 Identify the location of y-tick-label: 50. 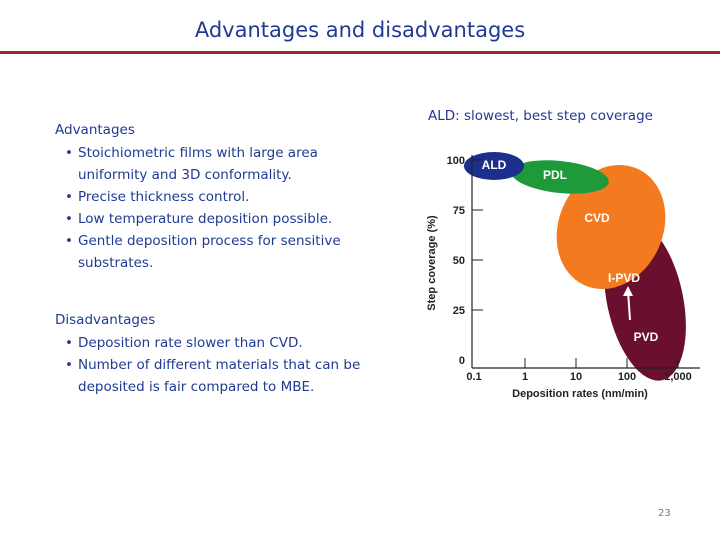
(459, 261).